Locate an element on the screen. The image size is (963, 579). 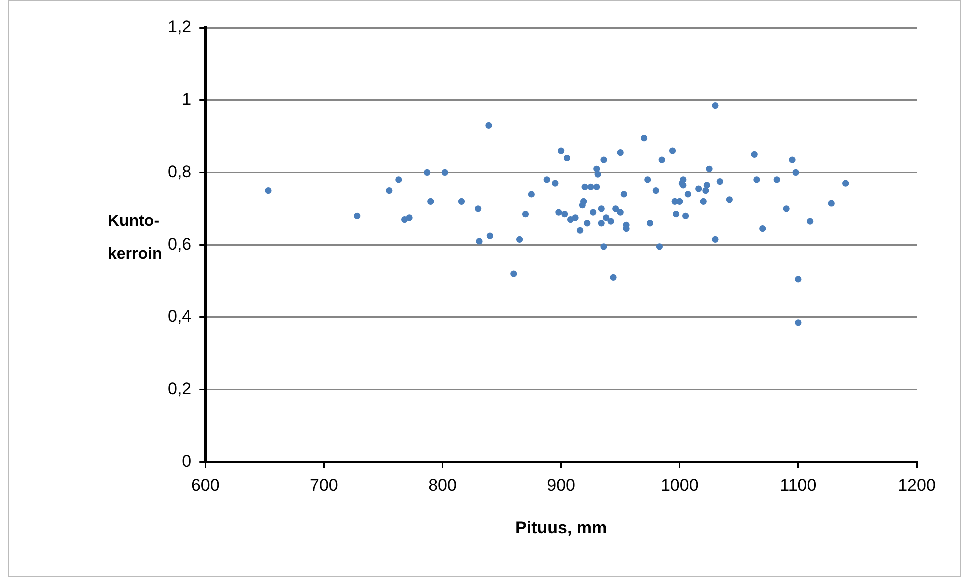
x-tick-label: 700 is located at coordinates (324, 486).